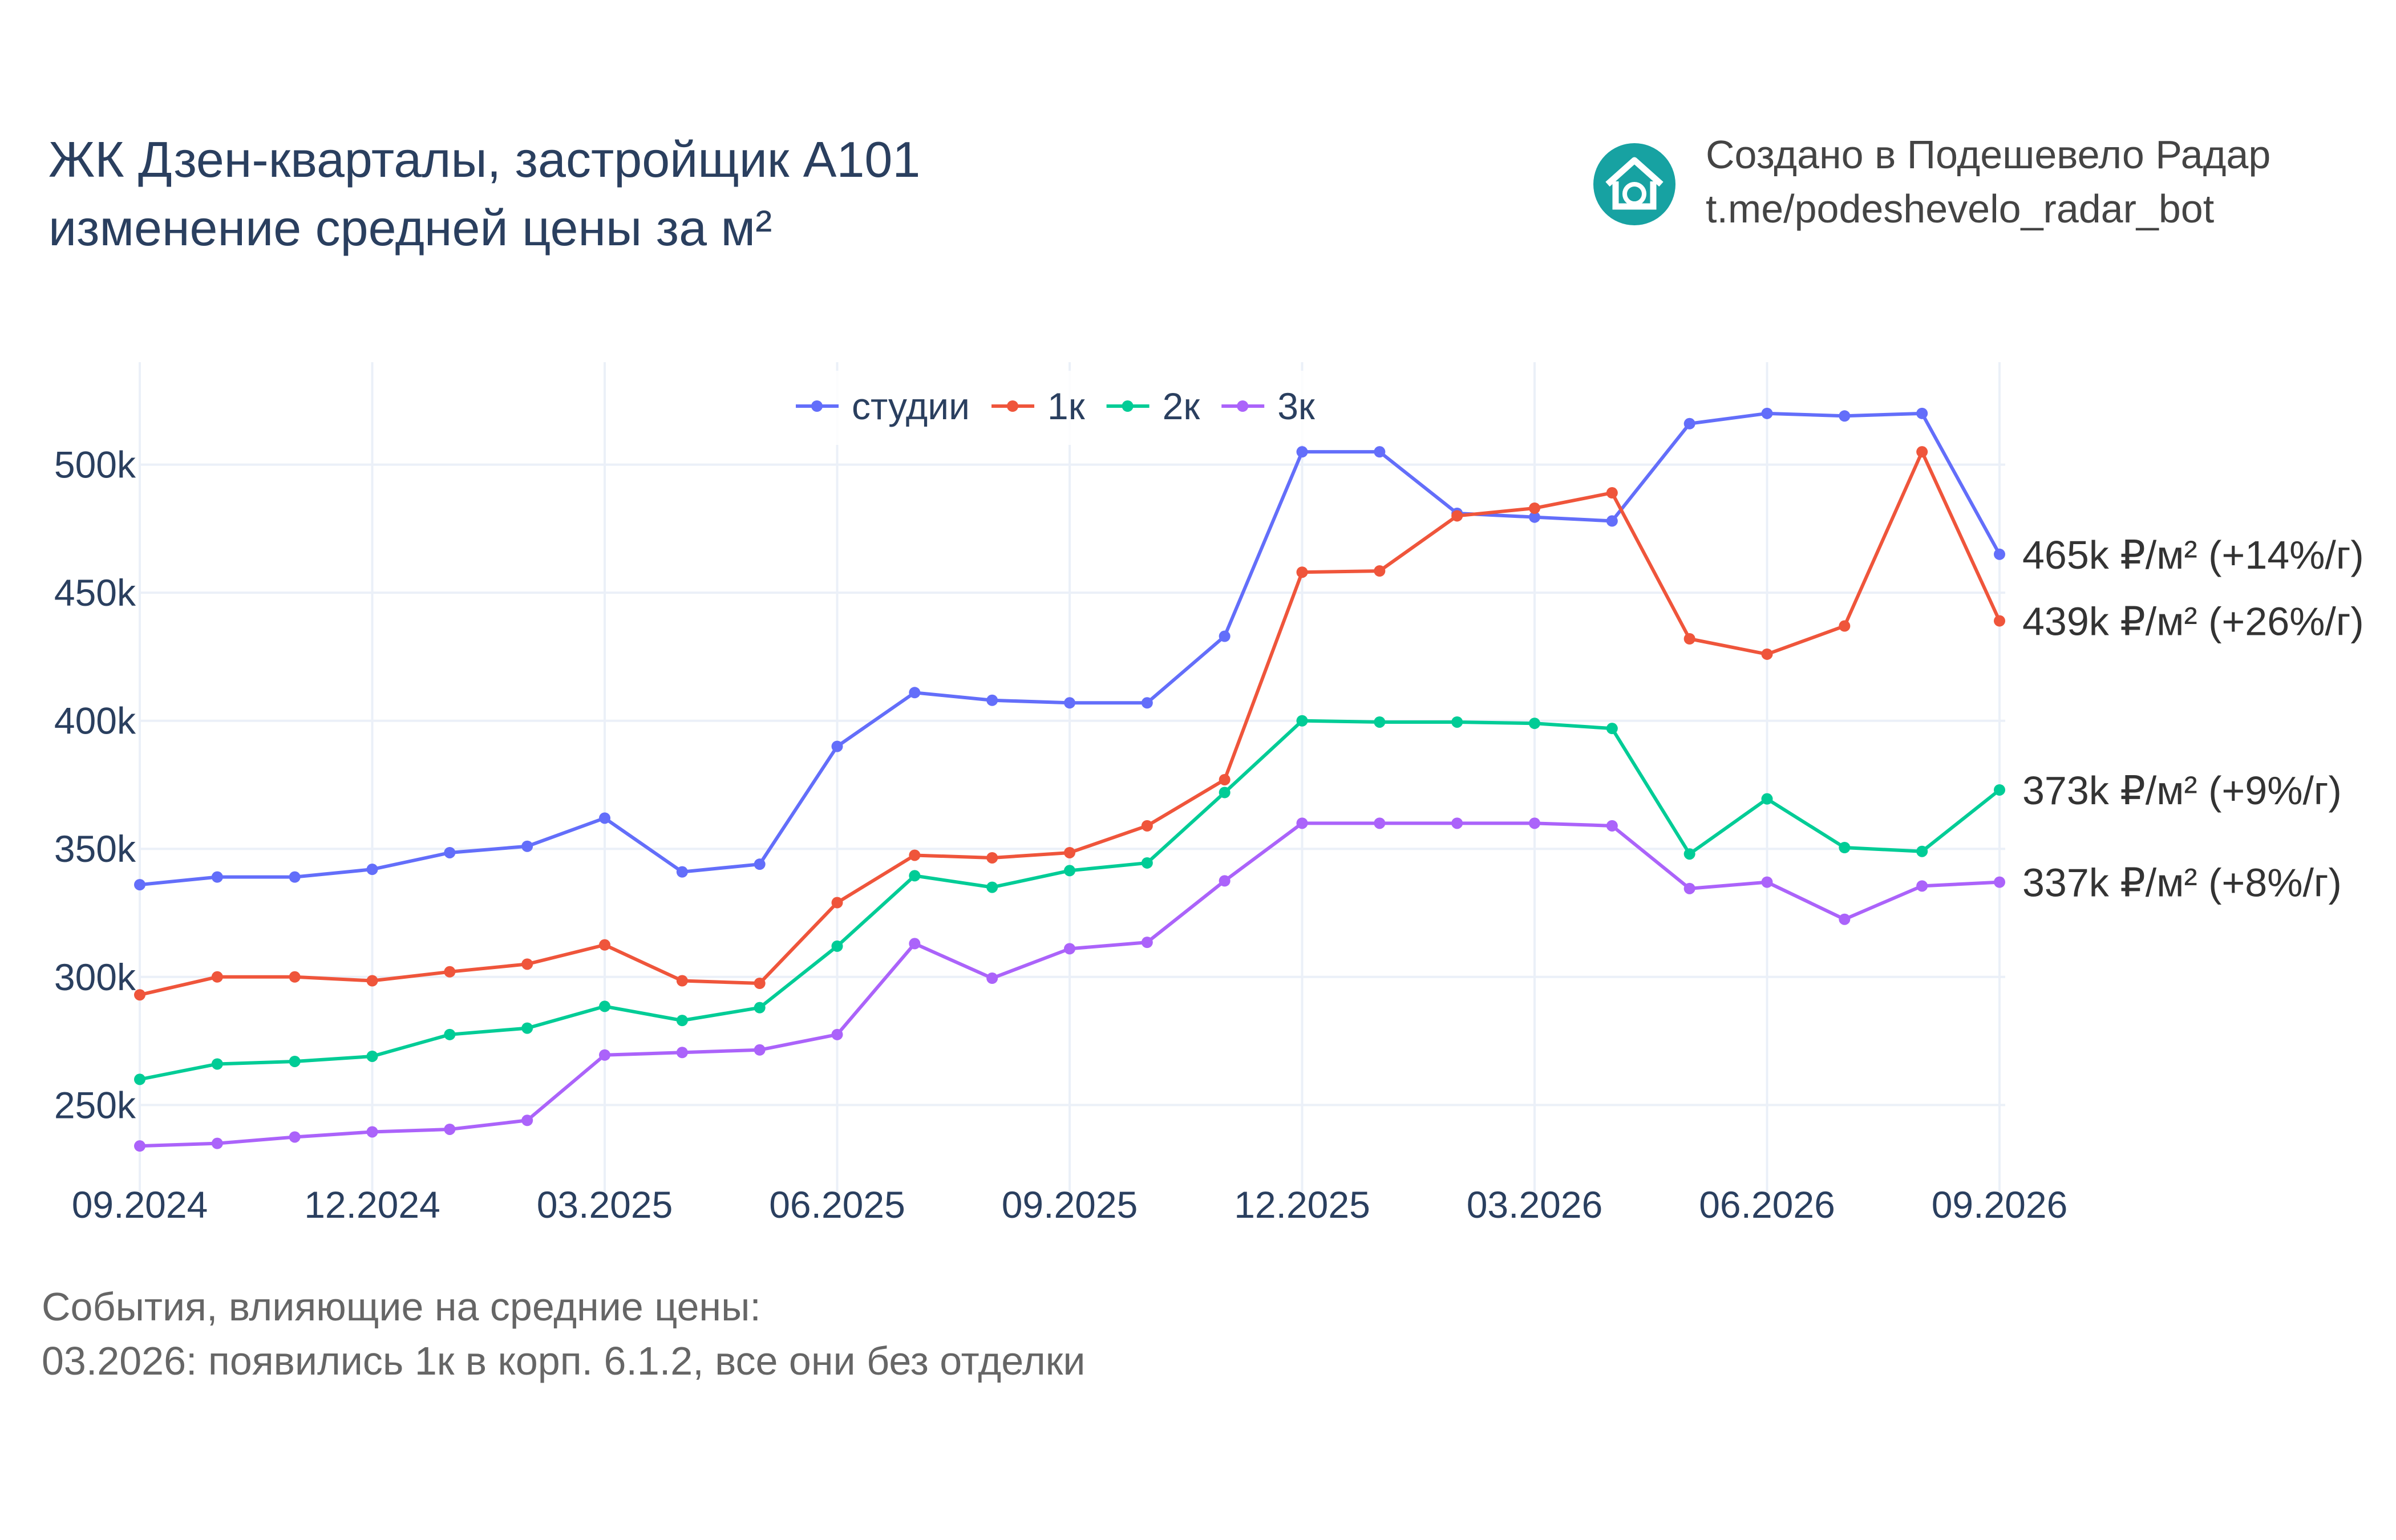  What do you see at coordinates (95, 785) in the screenshot?
I see `y-axis-ticks: 250k 300k 350k 400k 450k 500k` at bounding box center [95, 785].